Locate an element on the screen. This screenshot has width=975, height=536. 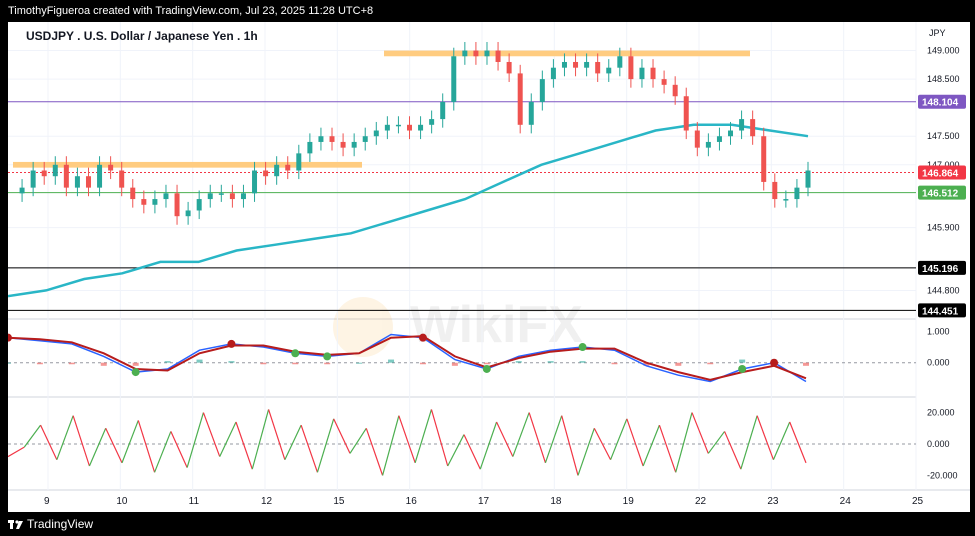
time-tick-label: 10 is located at coordinates (122, 501).